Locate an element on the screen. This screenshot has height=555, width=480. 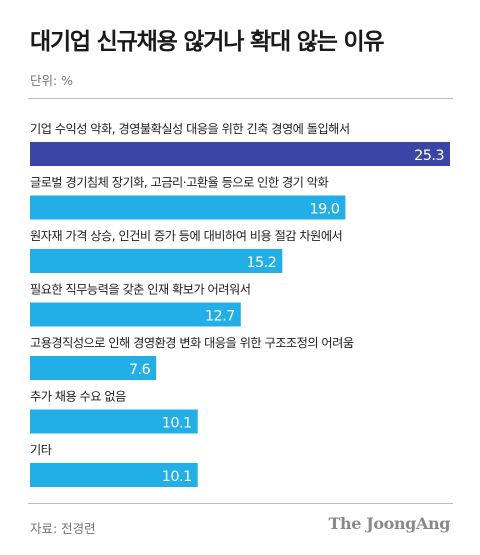
value-label: 7.6 is located at coordinates (140, 370).